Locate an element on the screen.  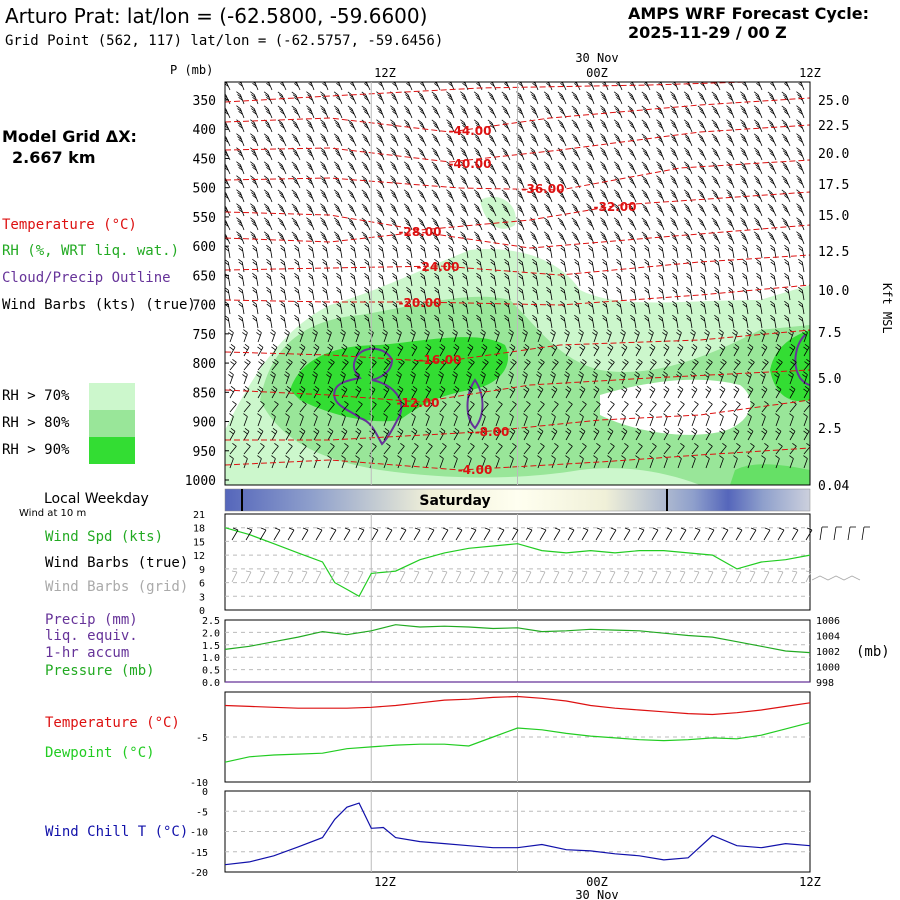
wind-chill-panel: 0 -5 -10 -15 -20 is located at coordinates (500, 833).